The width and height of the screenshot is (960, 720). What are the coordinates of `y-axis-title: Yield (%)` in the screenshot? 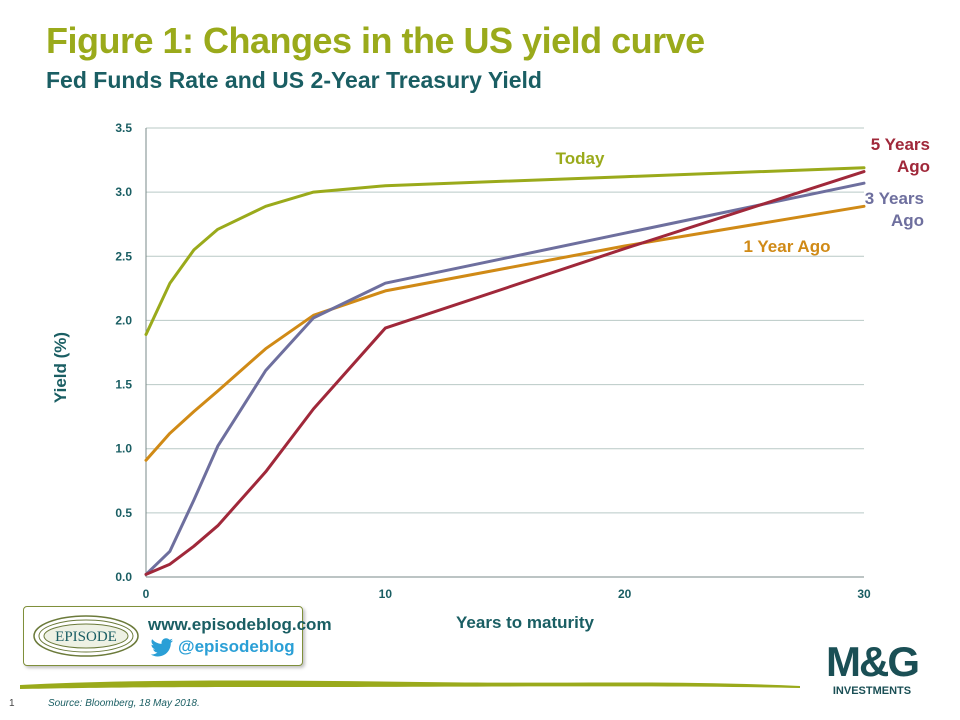 It's located at (60, 367).